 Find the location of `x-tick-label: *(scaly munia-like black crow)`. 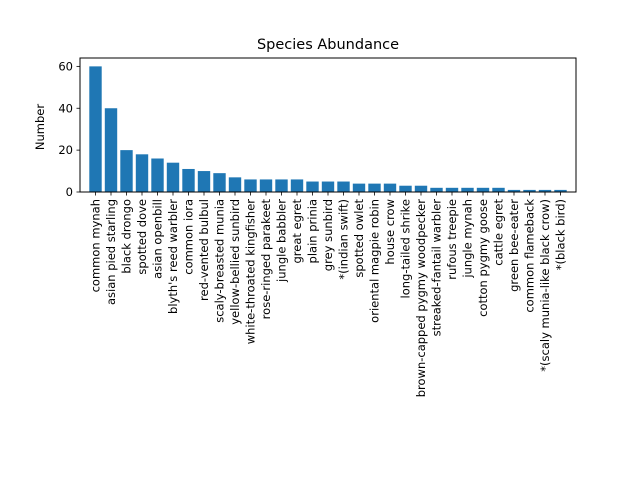

x-tick-label: *(scaly munia-like black crow) is located at coordinates (545, 285).